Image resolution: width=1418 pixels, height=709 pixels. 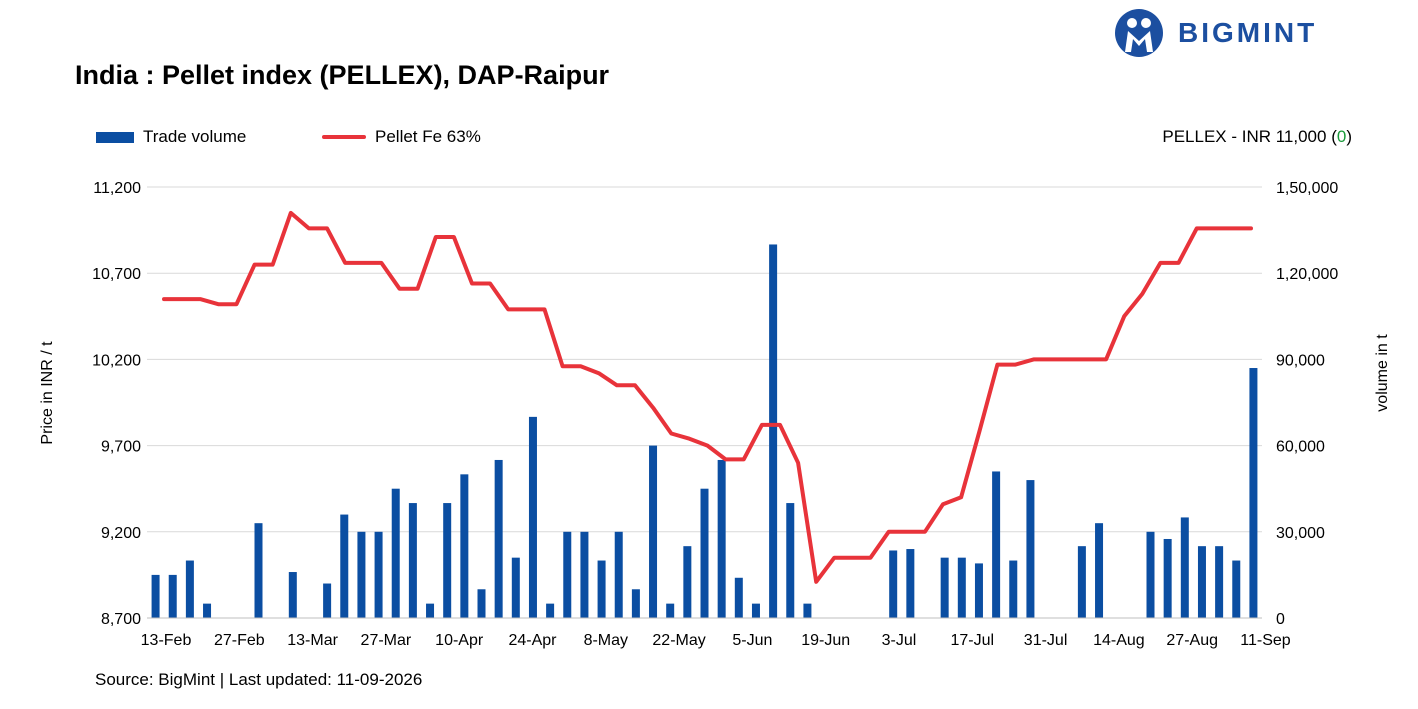 What do you see at coordinates (312, 640) in the screenshot?
I see `x-tick-label: 13-Mar` at bounding box center [312, 640].